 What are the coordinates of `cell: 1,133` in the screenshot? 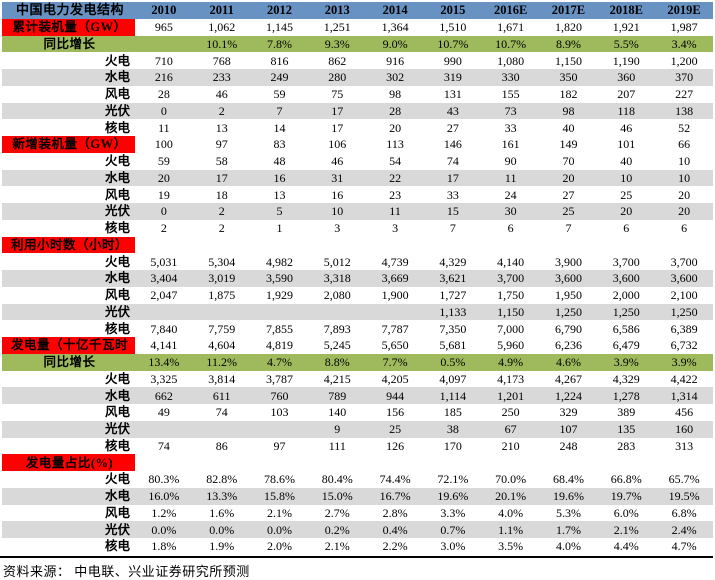 It's located at (452, 312).